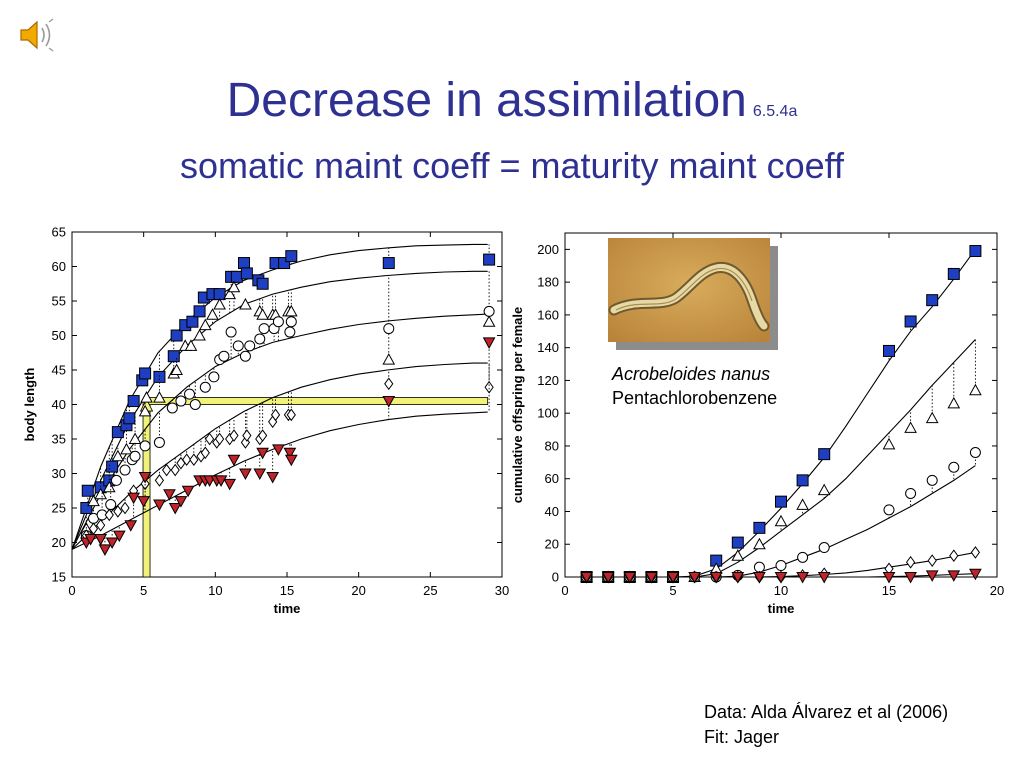  What do you see at coordinates (59, 439) in the screenshot?
I see `y-tick-label: 35` at bounding box center [59, 439].